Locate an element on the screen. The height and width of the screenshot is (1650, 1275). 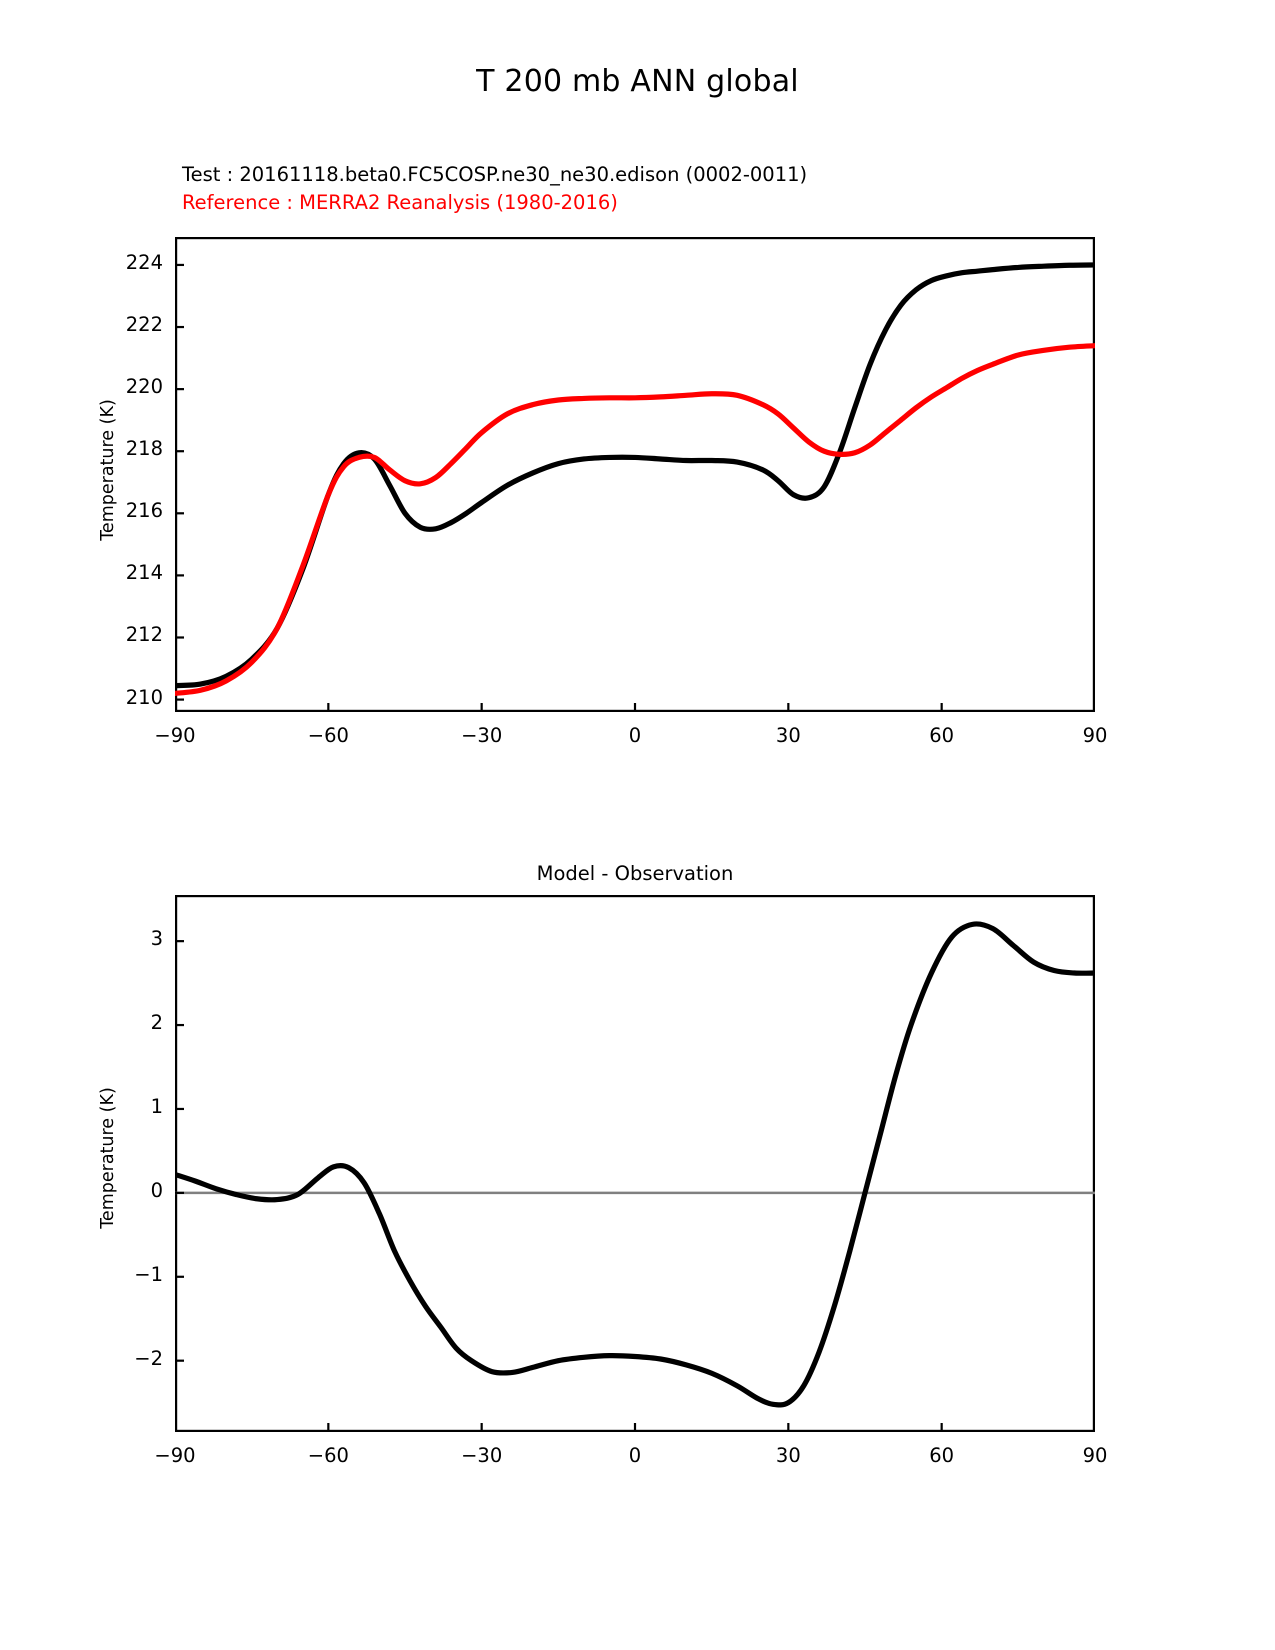
y-tick-label: 210 is located at coordinates (144, 697).